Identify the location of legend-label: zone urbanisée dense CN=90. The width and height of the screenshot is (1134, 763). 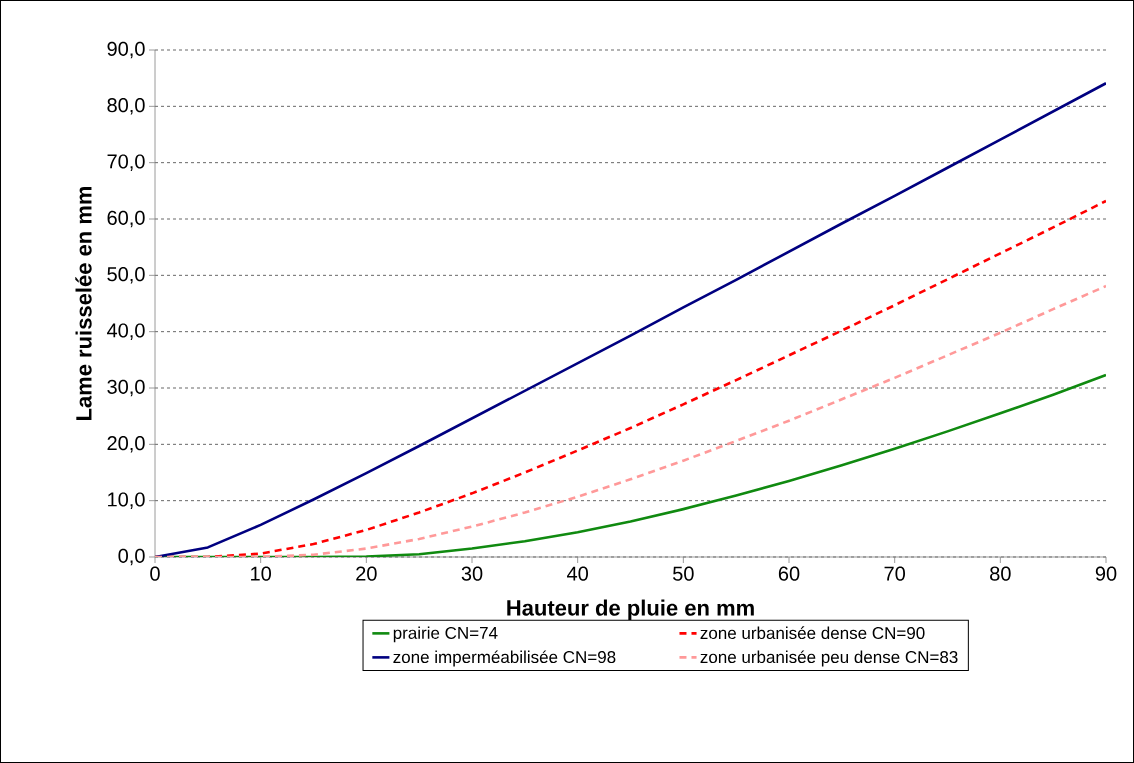
(812, 633).